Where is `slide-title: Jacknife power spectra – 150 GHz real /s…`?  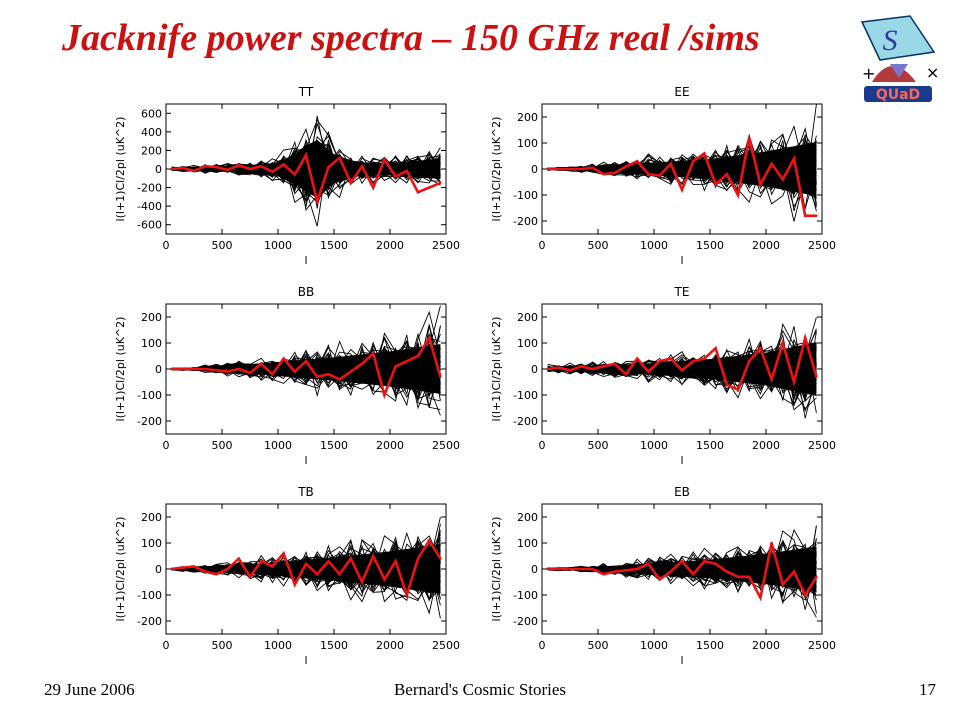
slide-title: Jacknife power spectra – 150 GHz real /s… is located at coordinates (411, 38).